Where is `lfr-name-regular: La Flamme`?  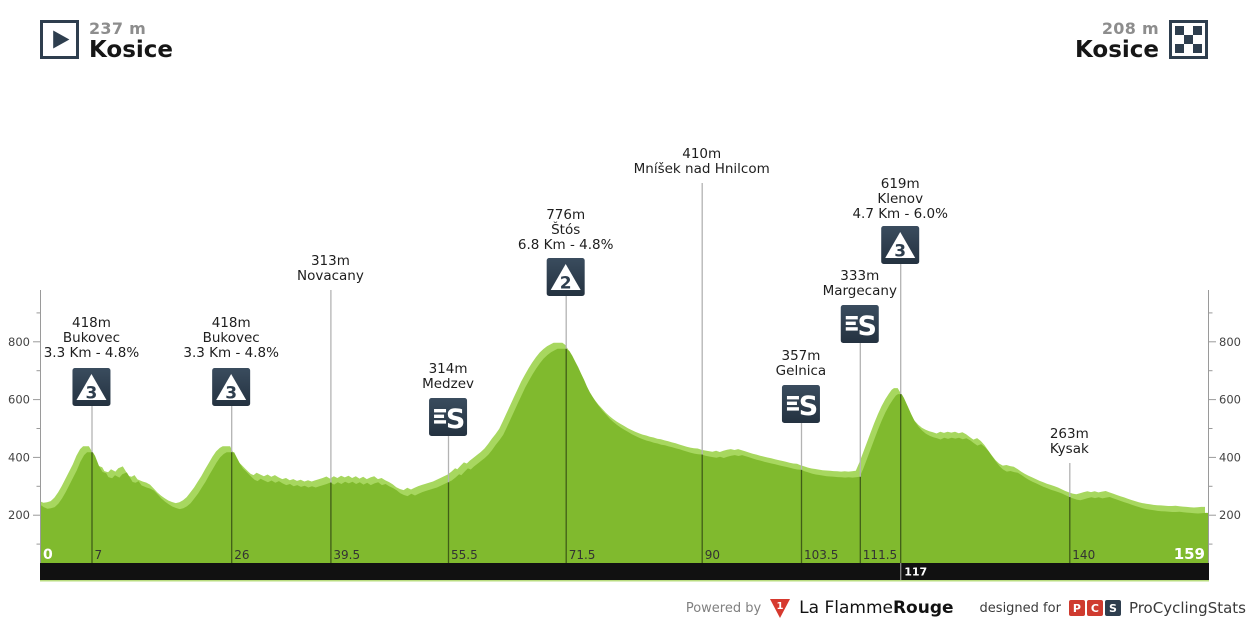
lfr-name-regular: La Flamme is located at coordinates (846, 608).